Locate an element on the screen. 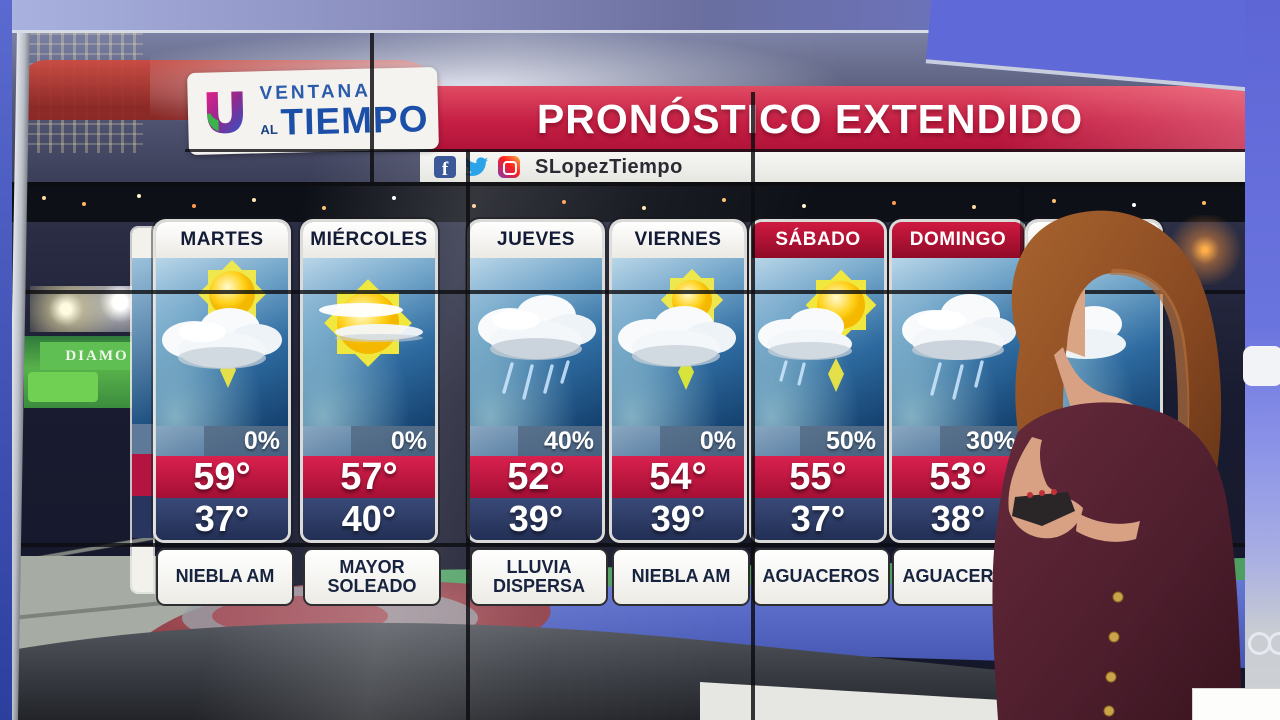 The width and height of the screenshot is (1280, 720). floor-platform-edge is located at coordinates (622, 671).